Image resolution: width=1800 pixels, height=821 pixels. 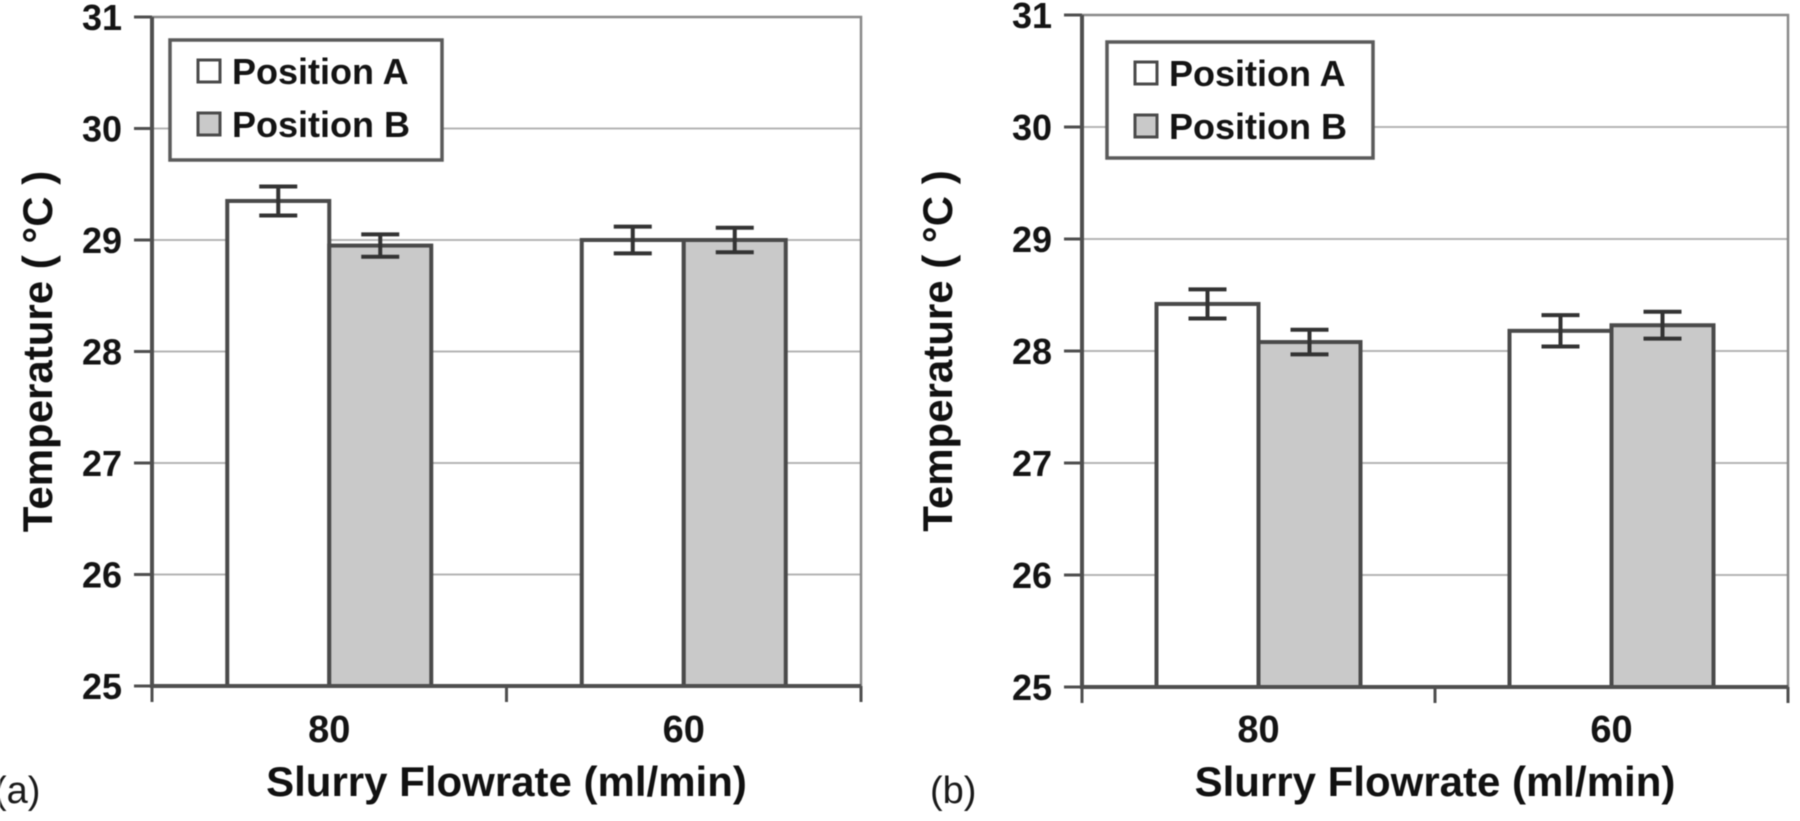 What do you see at coordinates (20, 791) in the screenshot?
I see `panel-label: (a)` at bounding box center [20, 791].